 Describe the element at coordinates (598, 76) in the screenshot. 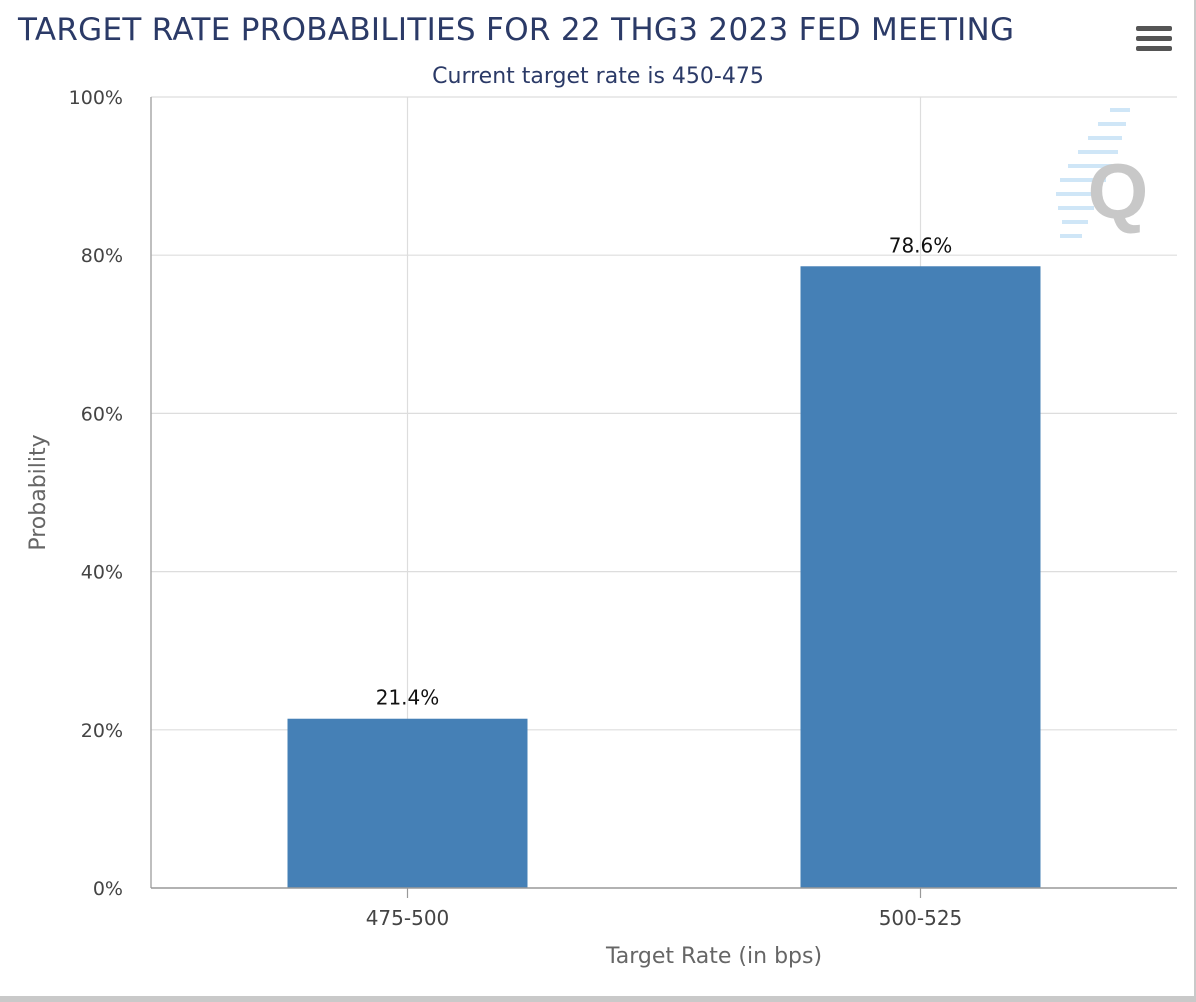

I see `chart-subtitle: Current target rate is 450-475` at that location.